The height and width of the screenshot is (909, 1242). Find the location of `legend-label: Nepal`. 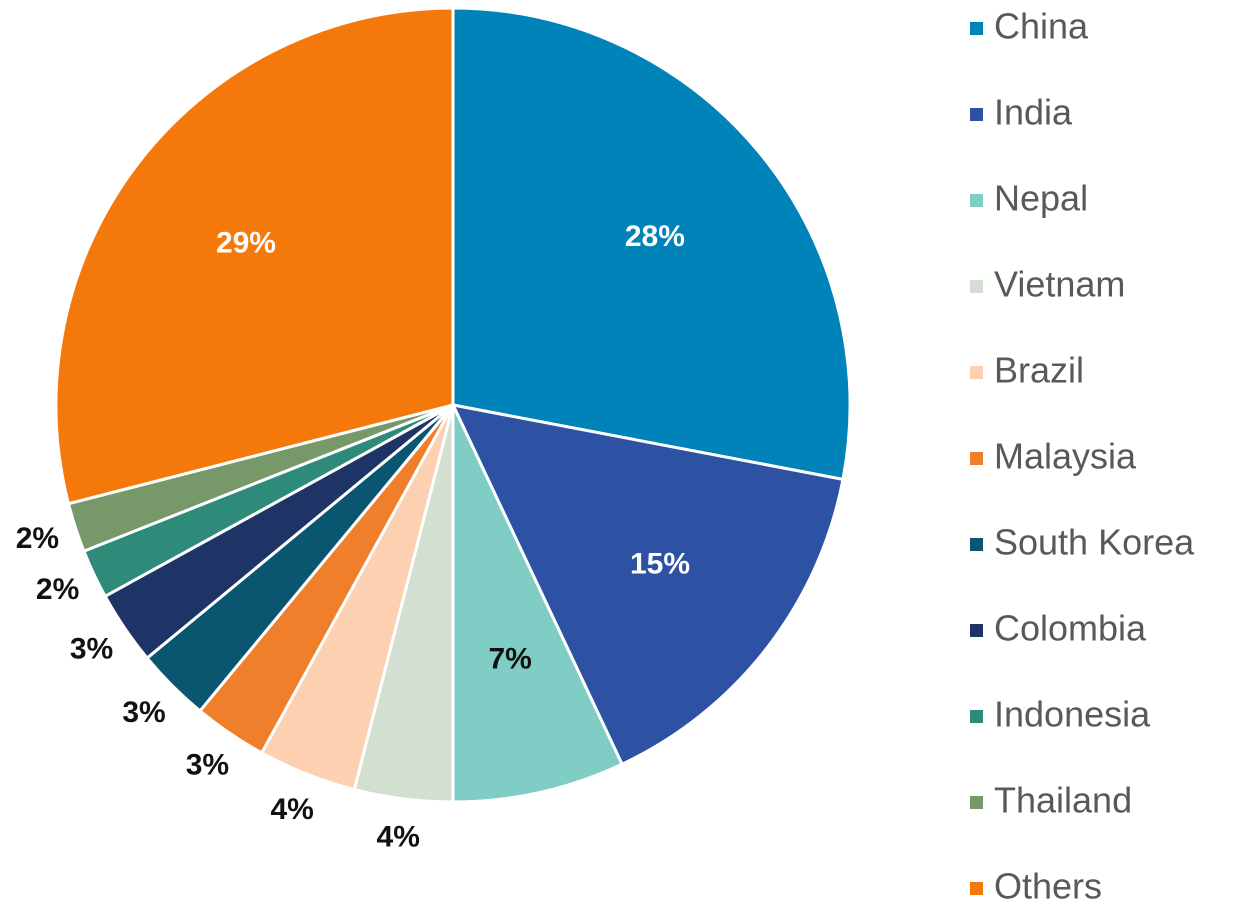

legend-label: Nepal is located at coordinates (1041, 198).